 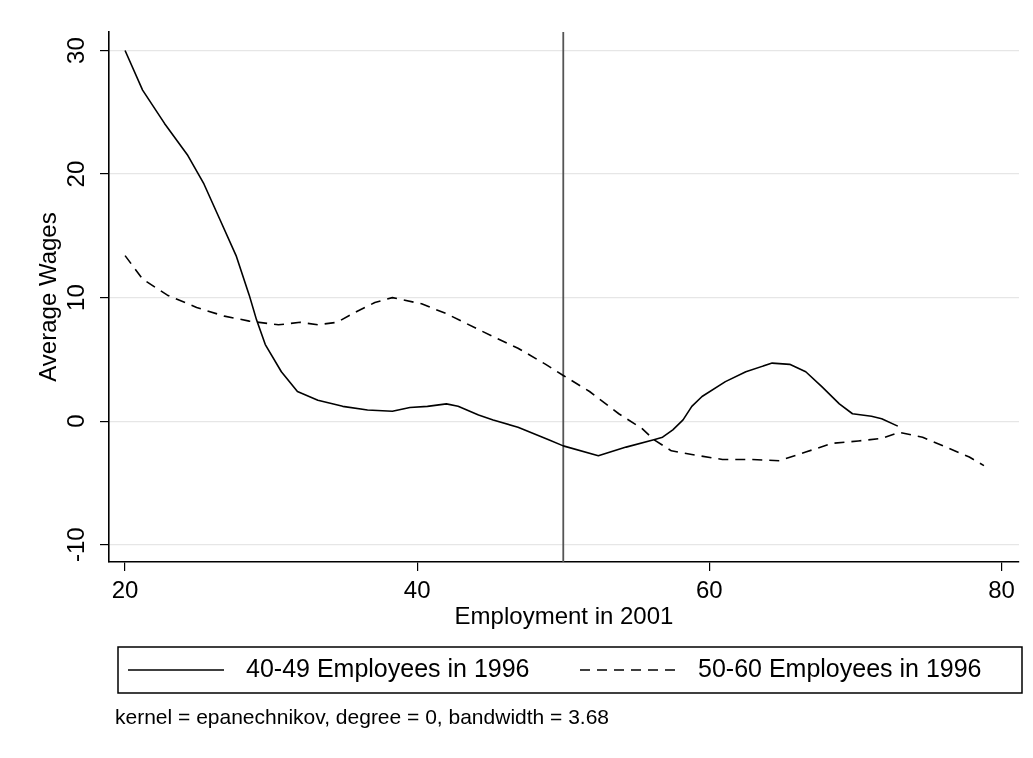 I want to click on x-tick-label: 20, so click(x=125, y=590).